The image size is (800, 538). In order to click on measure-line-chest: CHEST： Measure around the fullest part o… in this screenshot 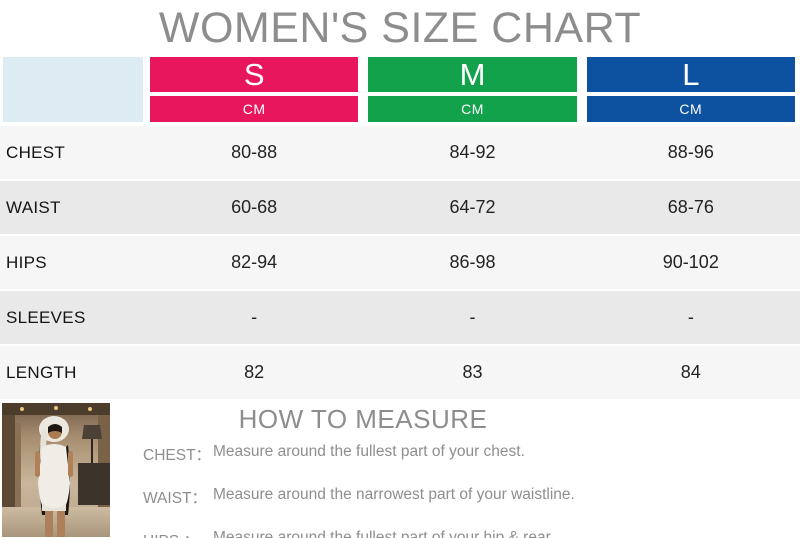, I will do `click(363, 454)`.